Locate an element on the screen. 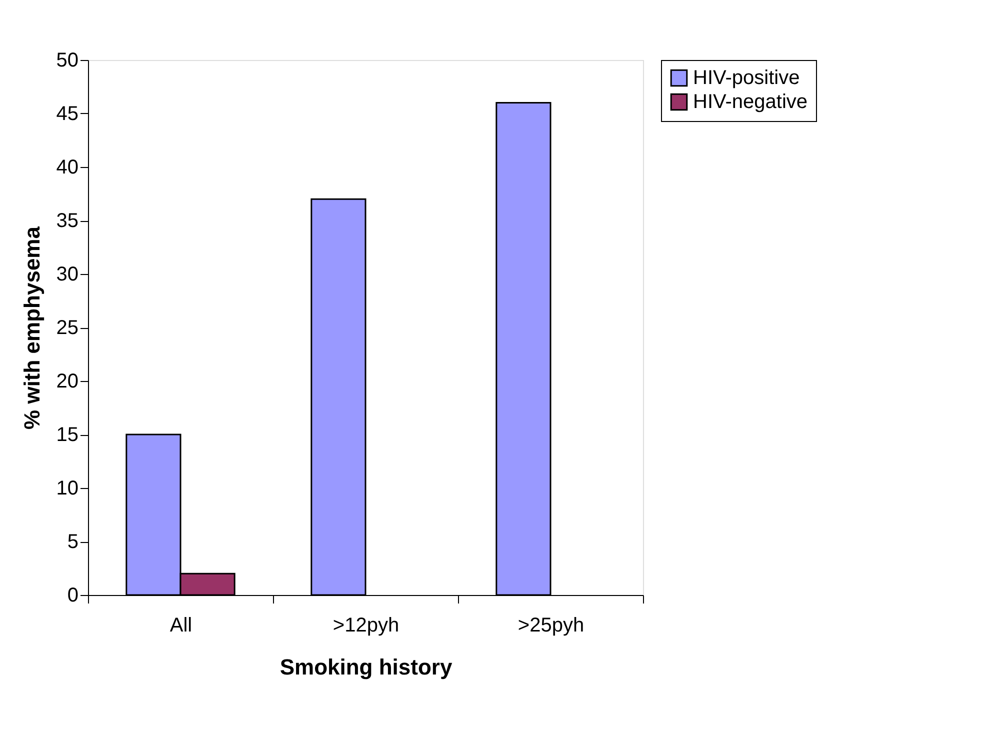 The height and width of the screenshot is (755, 989). x-tick-label: >12pyh is located at coordinates (366, 625).